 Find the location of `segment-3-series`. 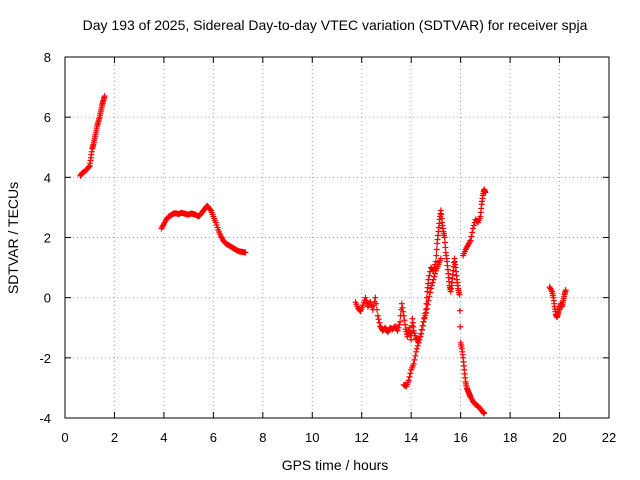

segment-3-series is located at coordinates (420, 312).